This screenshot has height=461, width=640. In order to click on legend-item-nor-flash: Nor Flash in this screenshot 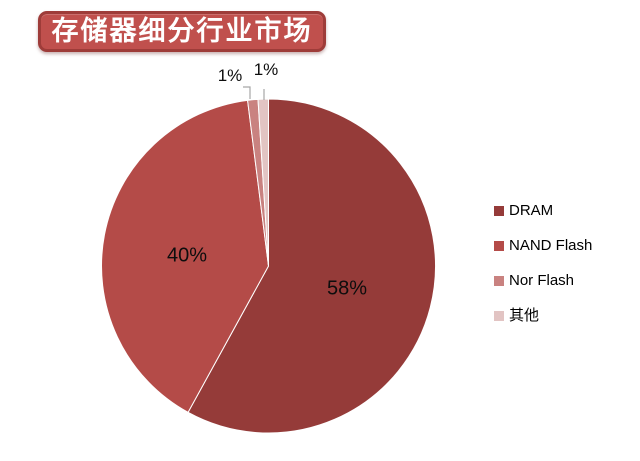, I will do `click(543, 280)`.